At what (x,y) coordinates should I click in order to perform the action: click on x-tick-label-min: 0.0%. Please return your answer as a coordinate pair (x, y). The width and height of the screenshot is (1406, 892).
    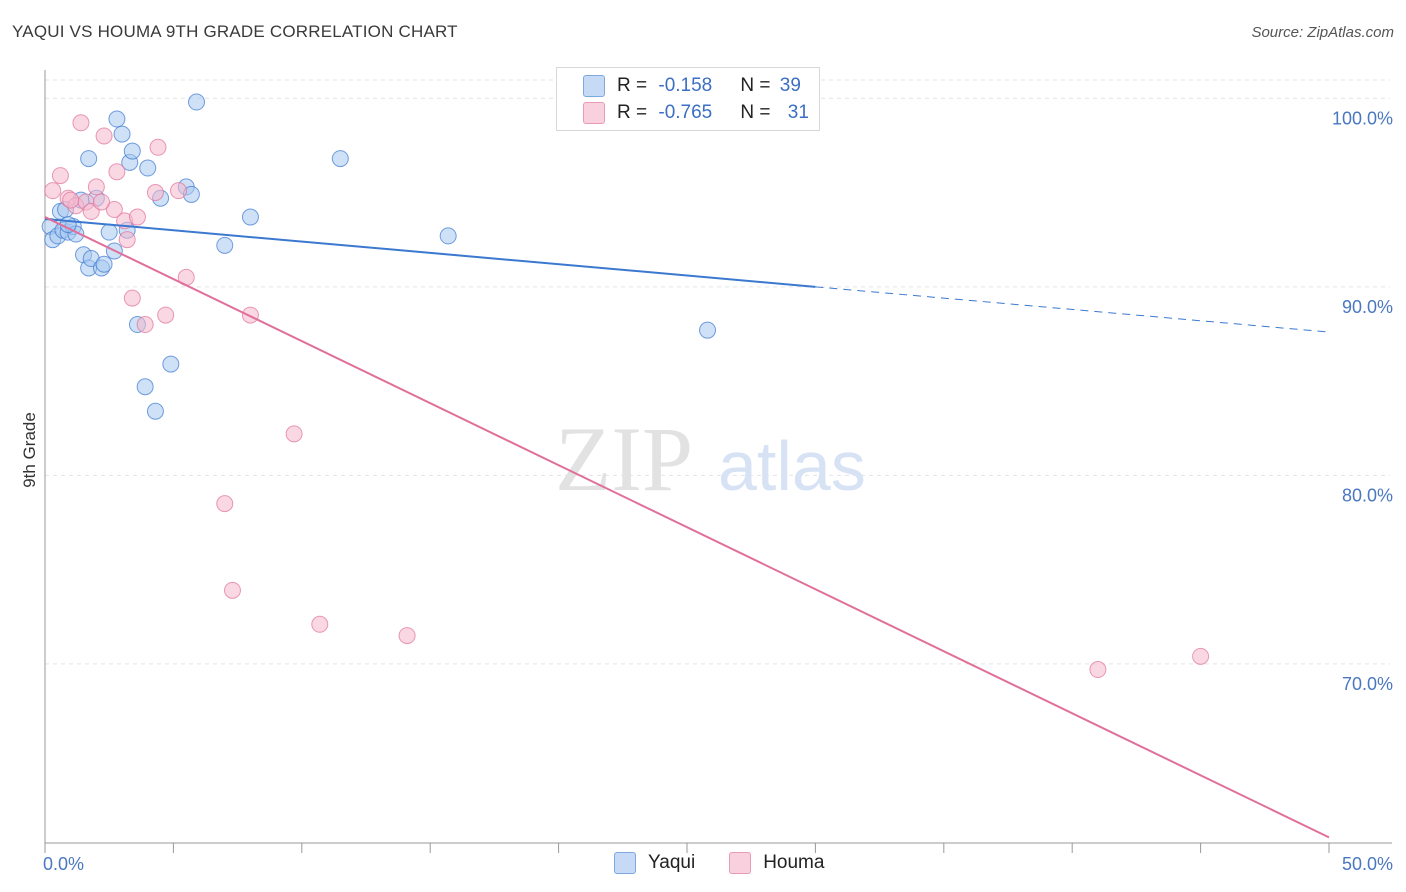
    Looking at the image, I should click on (63, 864).